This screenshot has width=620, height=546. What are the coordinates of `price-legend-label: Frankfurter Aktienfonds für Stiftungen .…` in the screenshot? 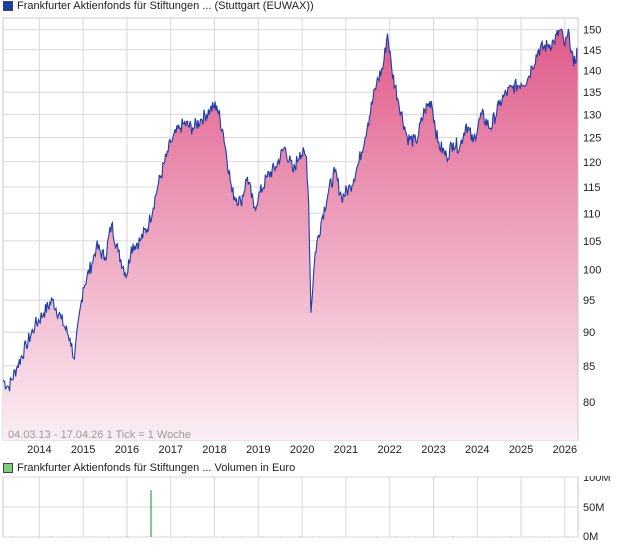 It's located at (165, 6).